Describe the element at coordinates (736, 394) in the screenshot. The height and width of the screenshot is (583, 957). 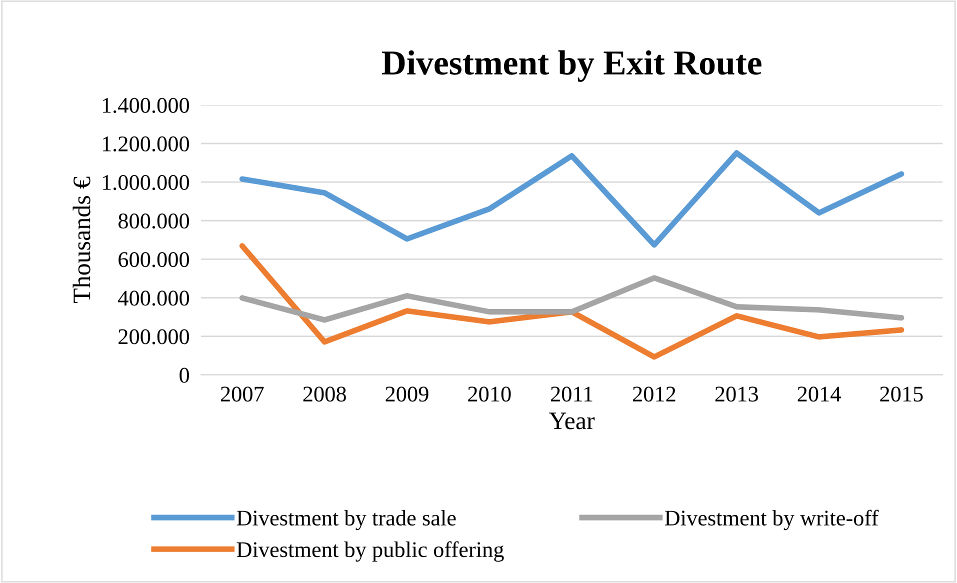
I see `x-tick-label: 2013` at that location.